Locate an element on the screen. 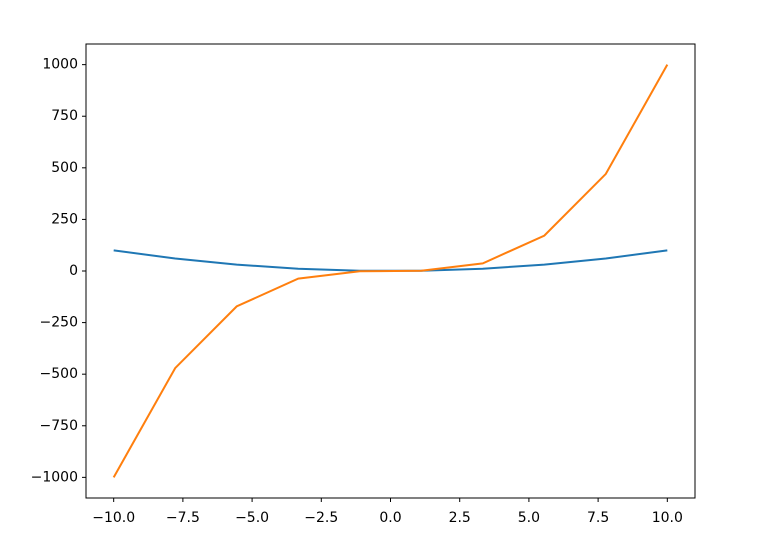 This screenshot has width=760, height=549. y-tick-label: −500 is located at coordinates (59, 374).